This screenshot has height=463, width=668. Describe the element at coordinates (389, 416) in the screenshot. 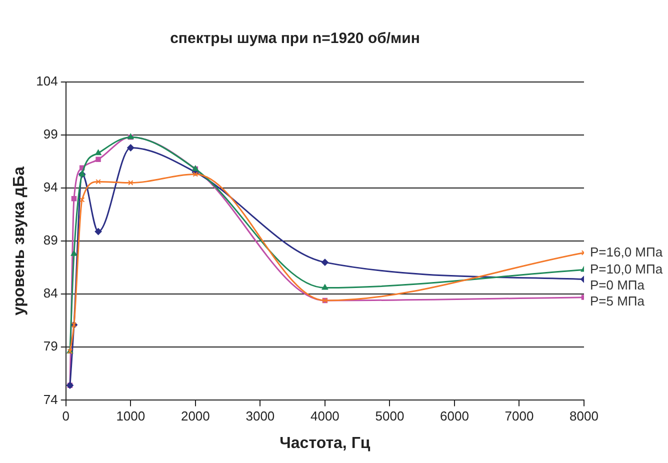

I see `x-tick-label: 5000` at that location.